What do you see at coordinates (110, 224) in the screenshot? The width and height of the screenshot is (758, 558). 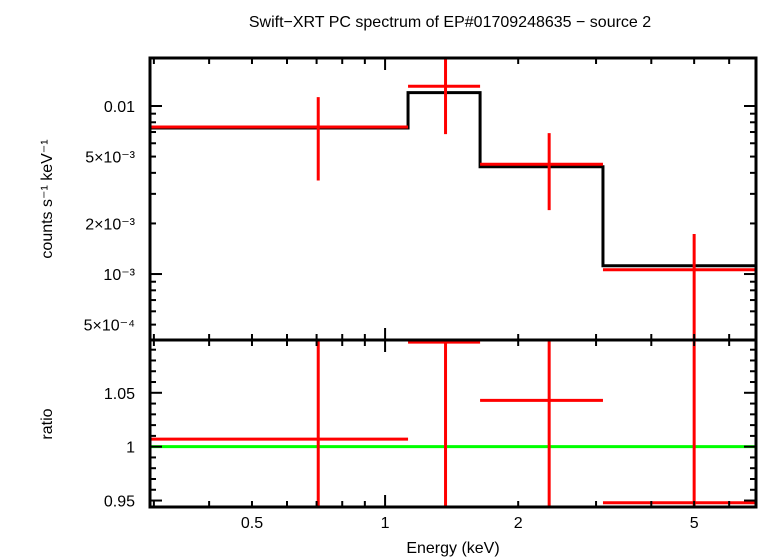 I see `y-tick-label: 2×10⁻³` at bounding box center [110, 224].